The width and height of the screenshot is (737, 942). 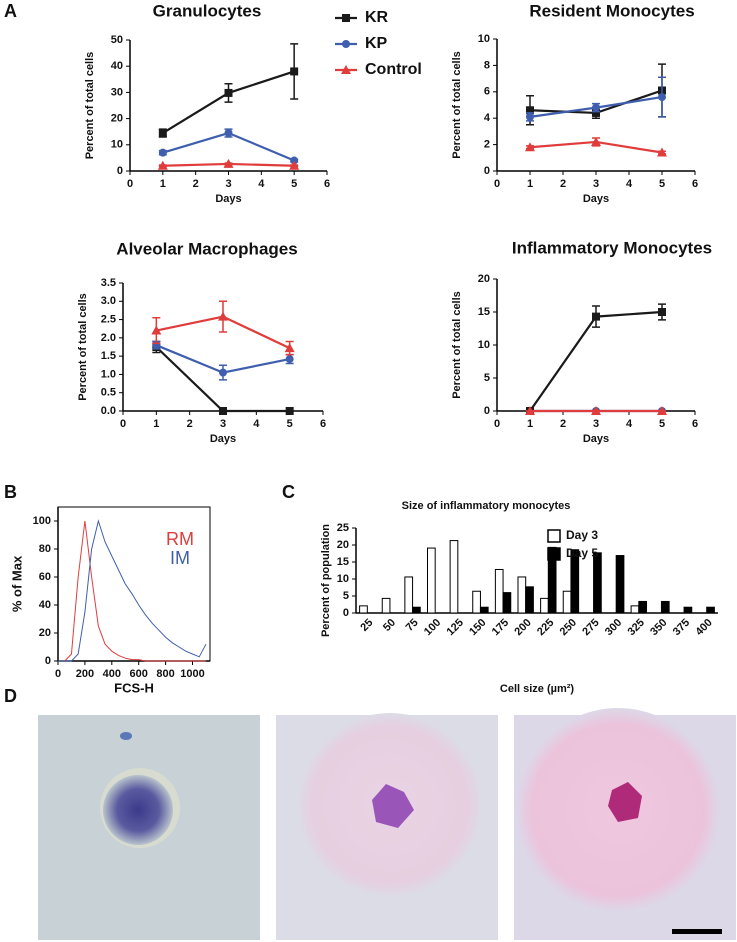 What do you see at coordinates (117, 40) in the screenshot?
I see `y-tick-label: 50` at bounding box center [117, 40].